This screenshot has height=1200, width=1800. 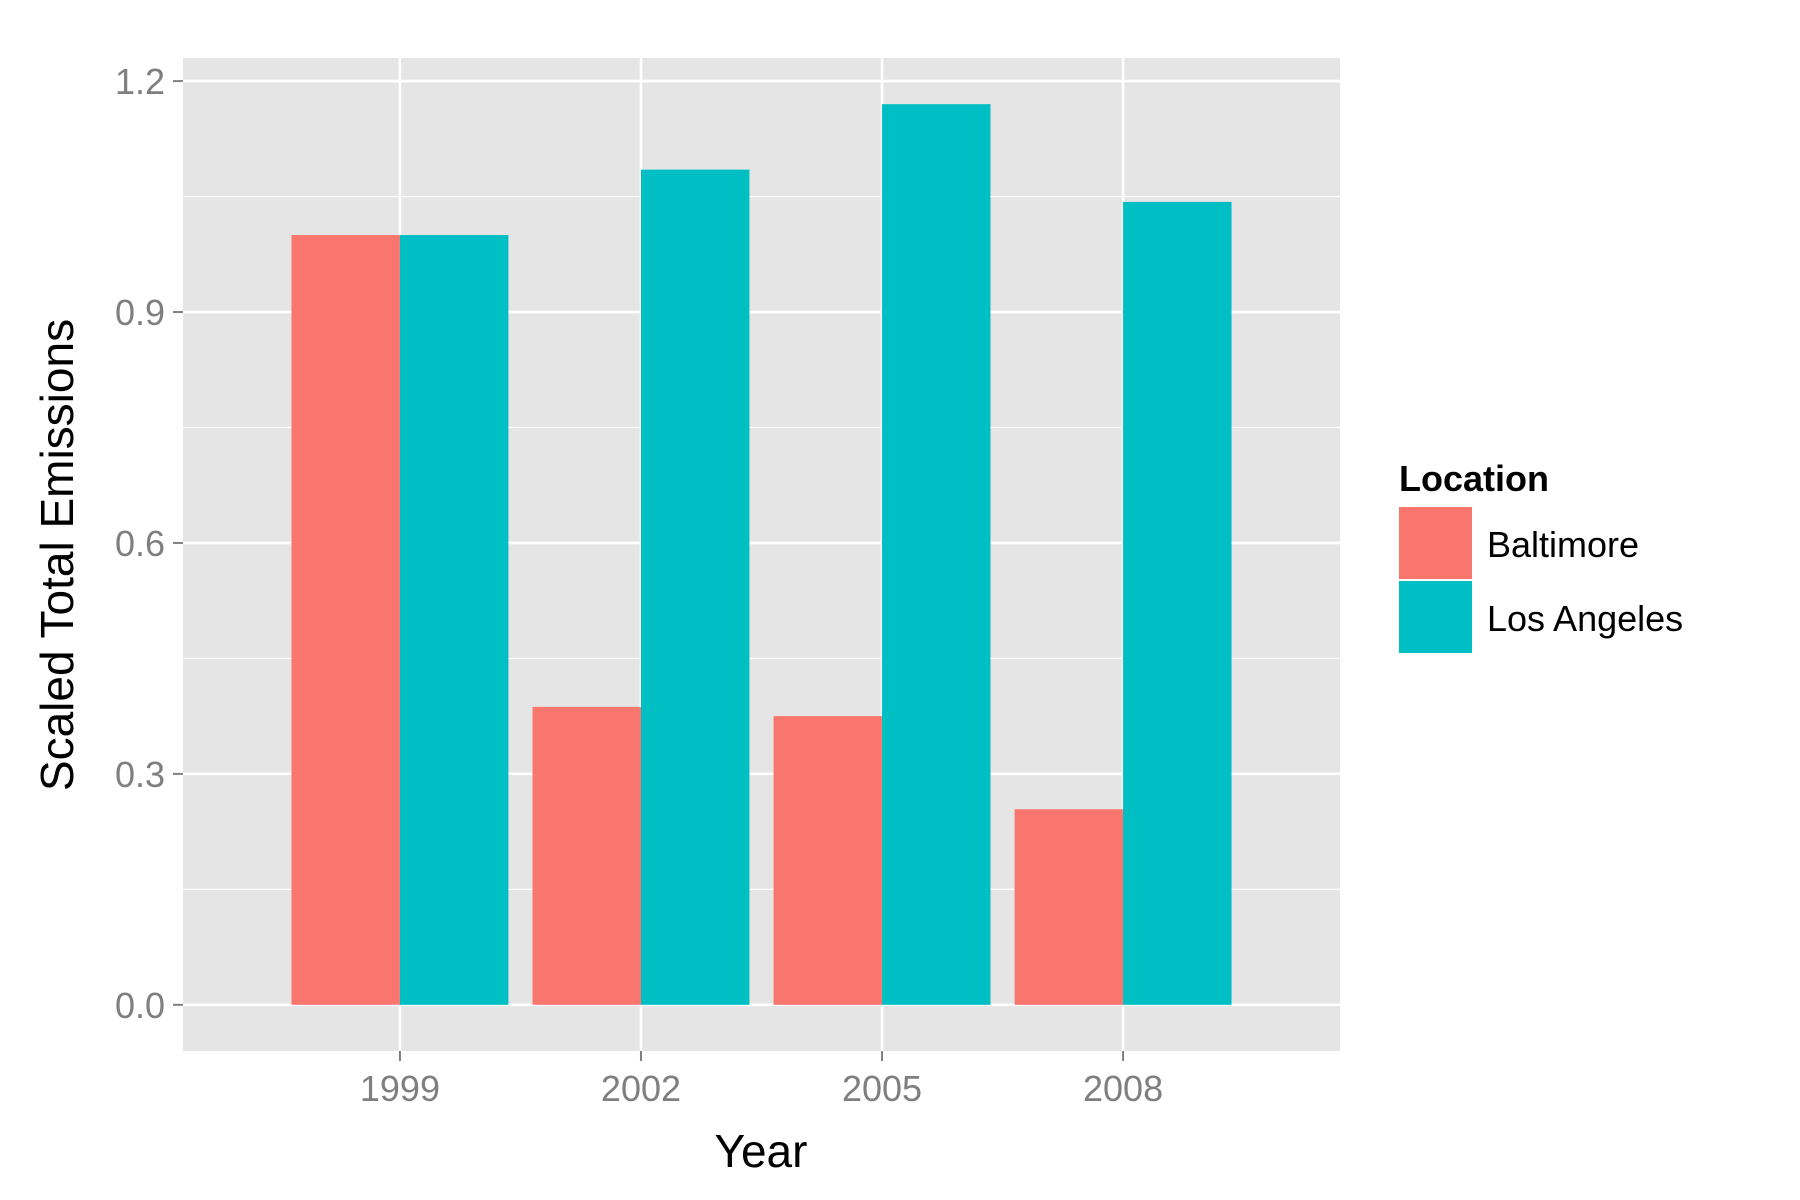 I want to click on legend: Location Baltimore Los Angeles, so click(x=1541, y=555).